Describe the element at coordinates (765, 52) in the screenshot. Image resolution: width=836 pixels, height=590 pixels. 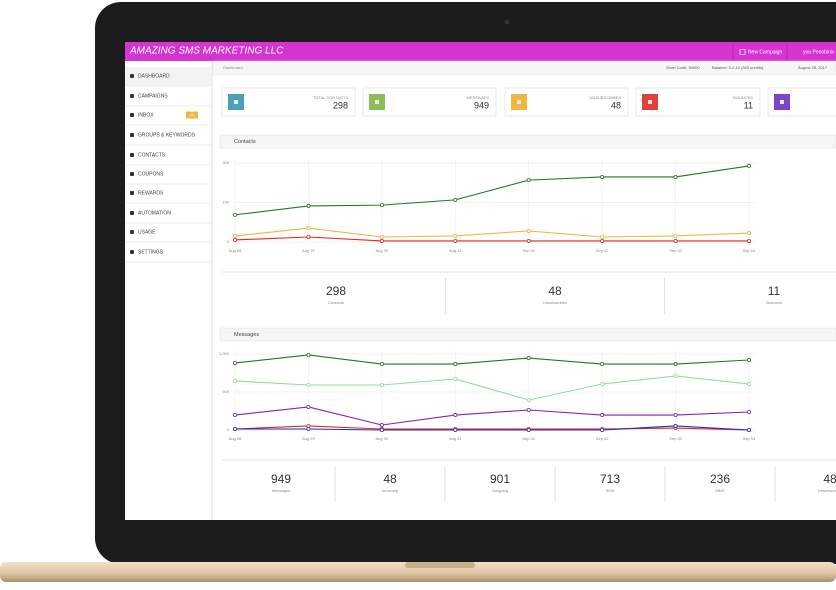
I see `new-campaign: New Campaign` at that location.